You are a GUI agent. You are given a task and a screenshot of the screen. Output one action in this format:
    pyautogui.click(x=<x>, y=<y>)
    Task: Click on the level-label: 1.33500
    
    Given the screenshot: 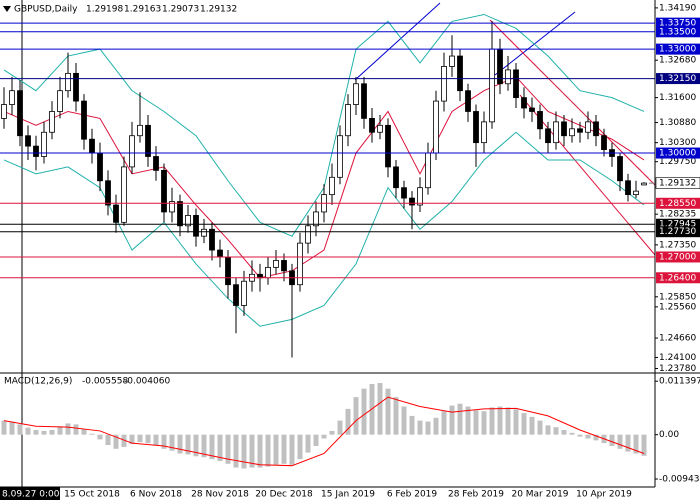 What is the action you would take?
    pyautogui.click(x=677, y=32)
    